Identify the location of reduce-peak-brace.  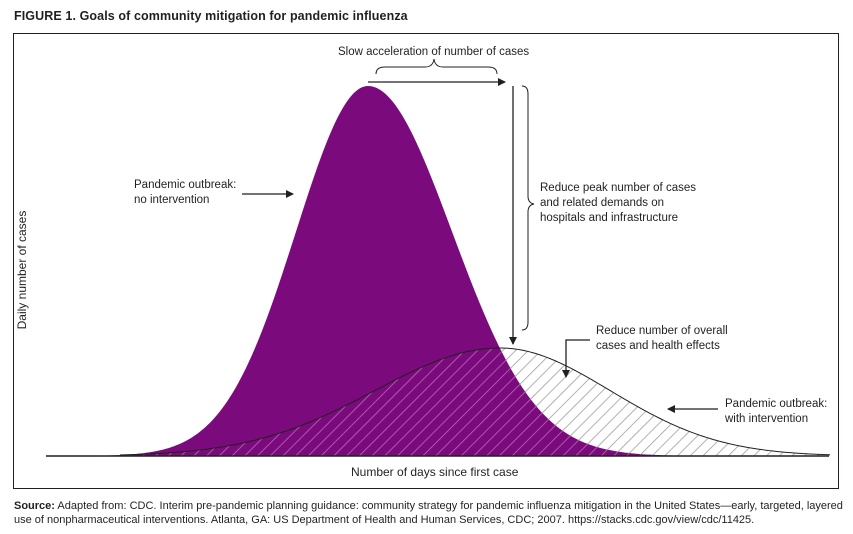
(528, 208).